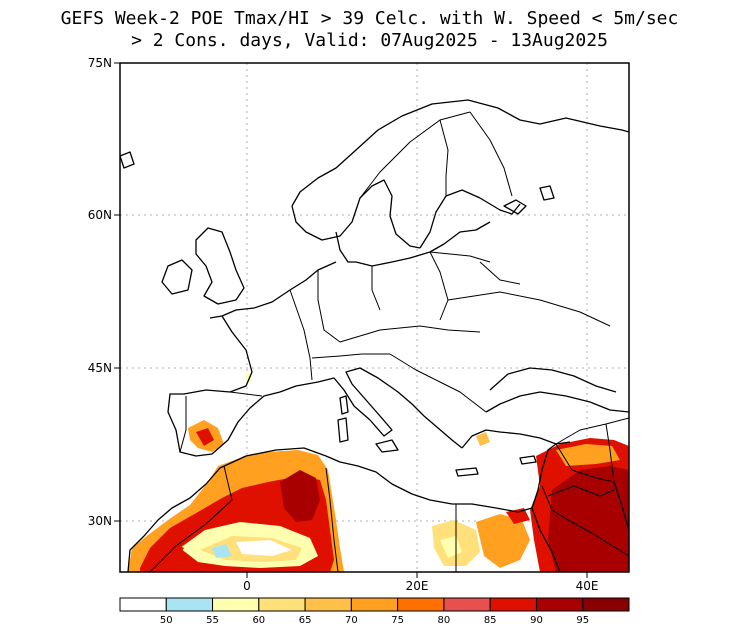 The width and height of the screenshot is (739, 635). Describe the element at coordinates (305, 620) in the screenshot. I see `colorbar-label: 65` at that location.